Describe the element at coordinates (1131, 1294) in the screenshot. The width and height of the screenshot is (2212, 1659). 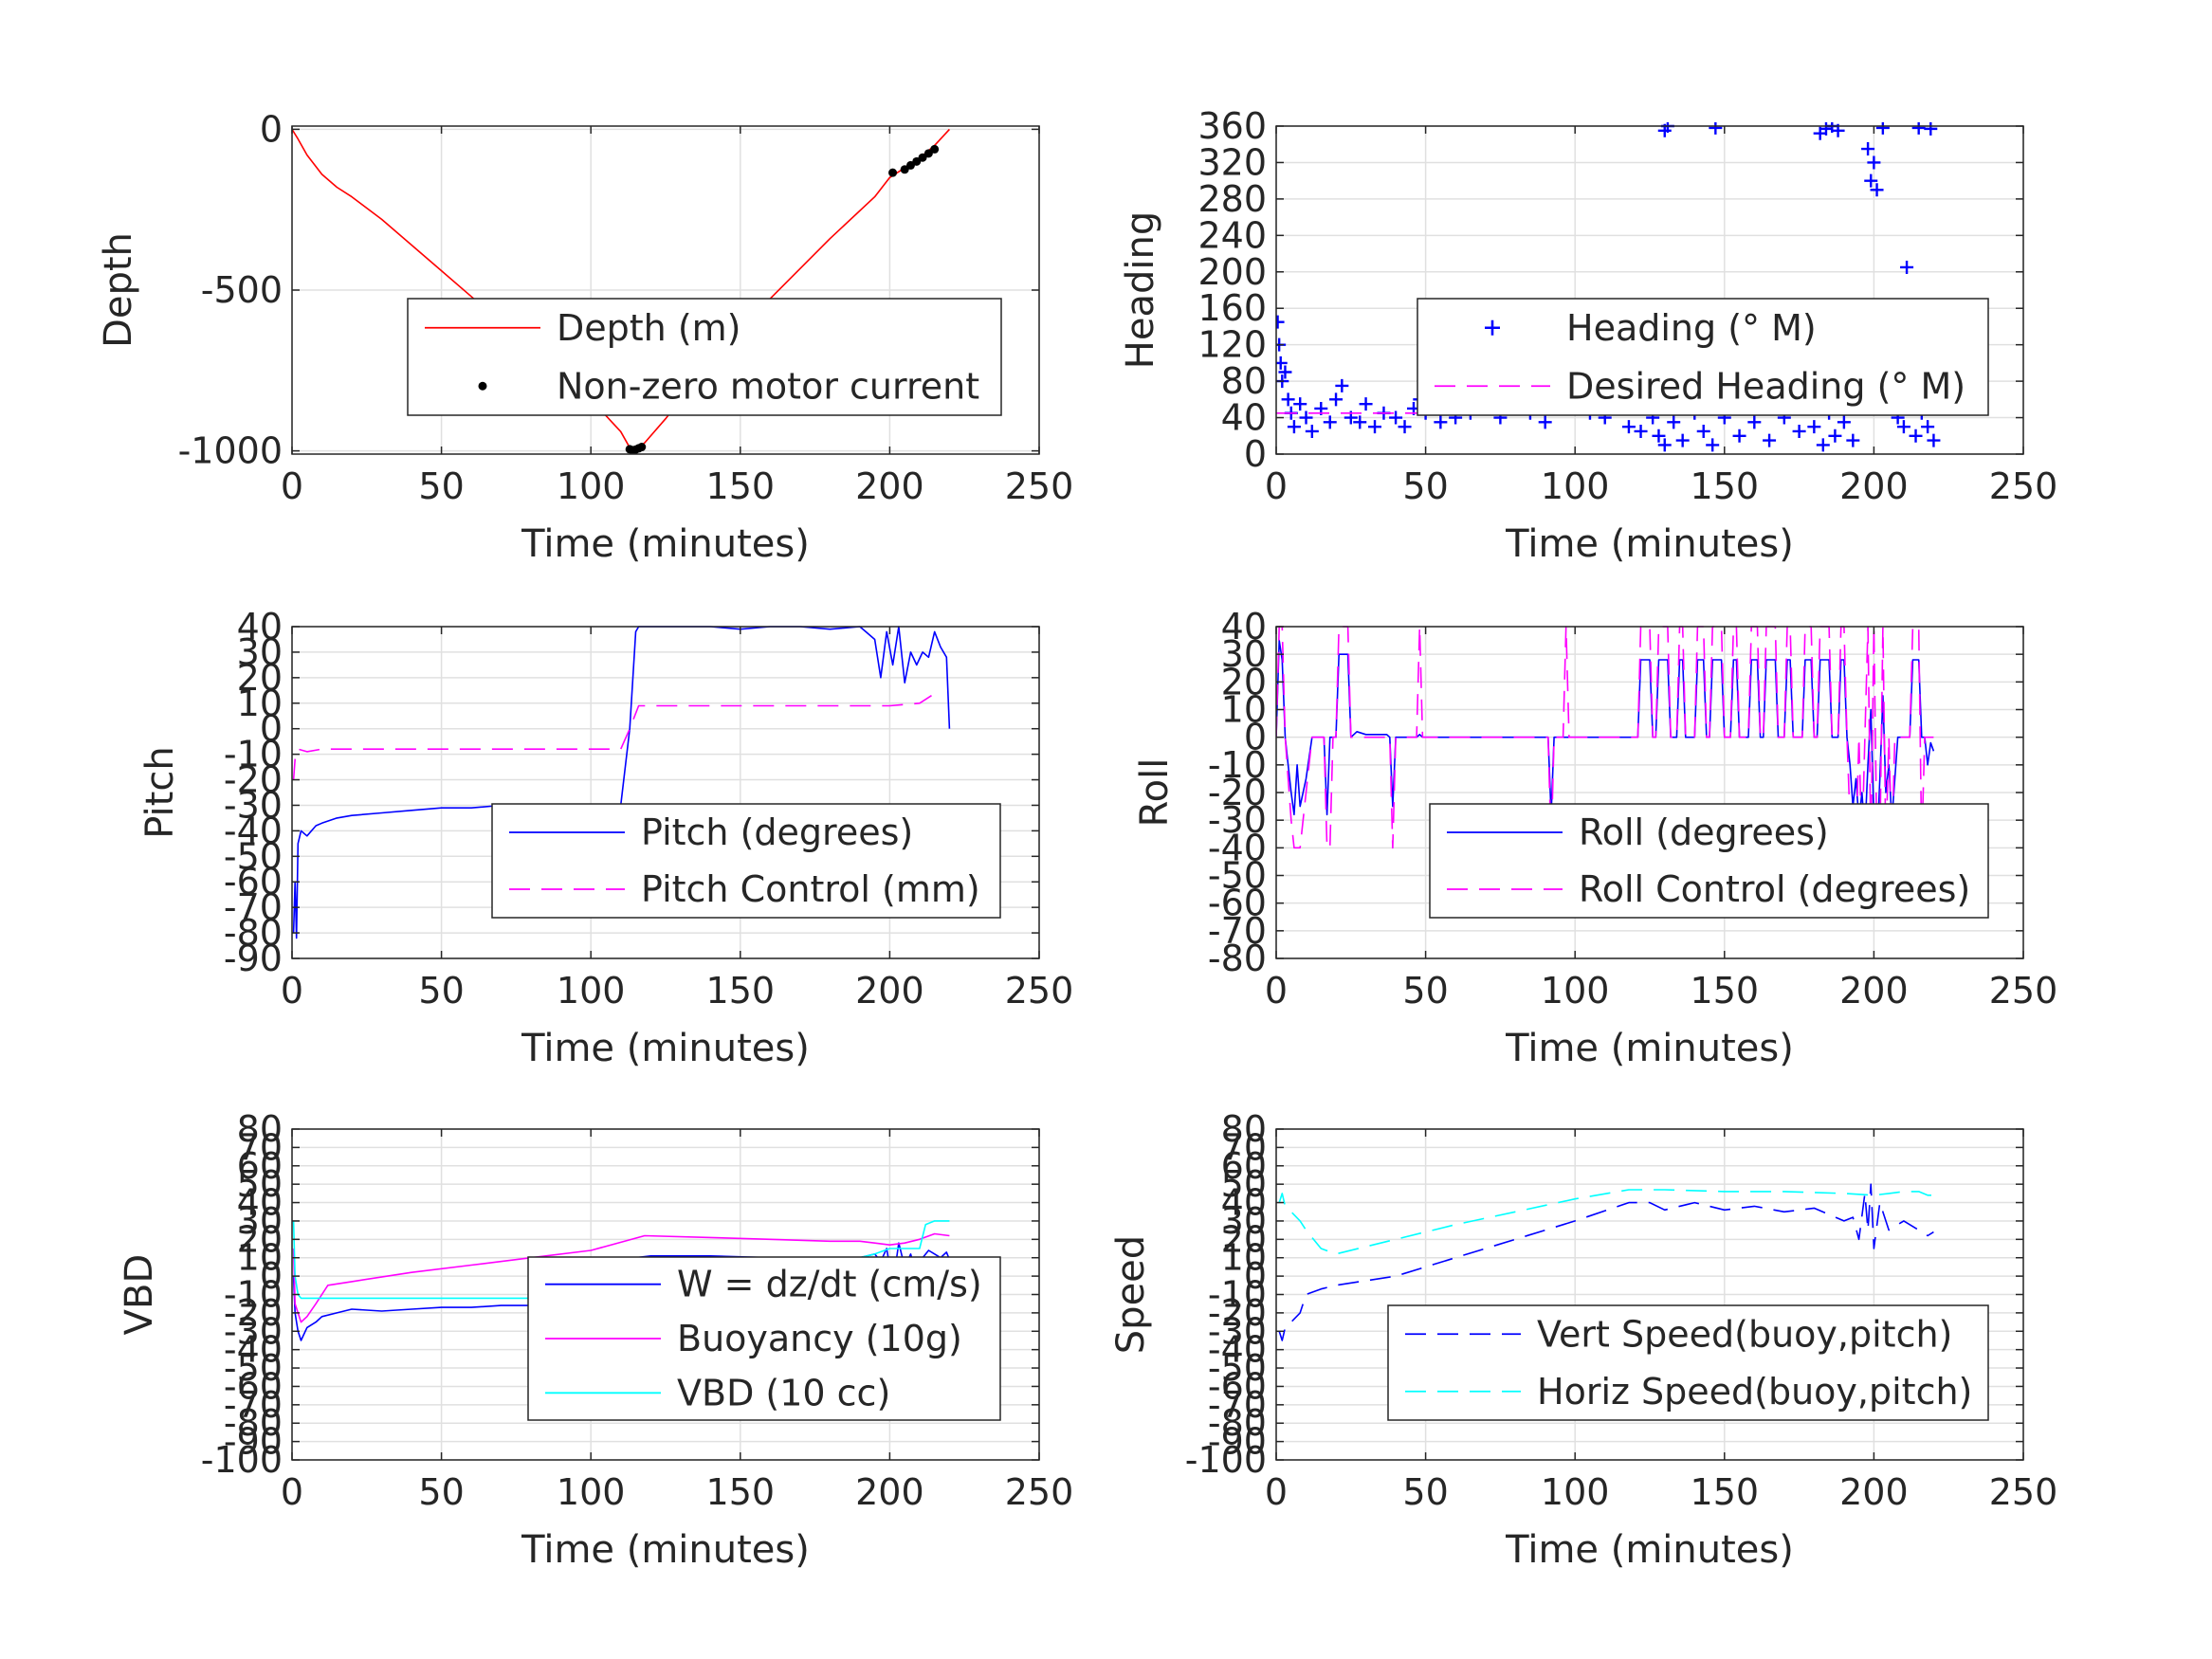
I see `y-axis-label: Speed` at that location.